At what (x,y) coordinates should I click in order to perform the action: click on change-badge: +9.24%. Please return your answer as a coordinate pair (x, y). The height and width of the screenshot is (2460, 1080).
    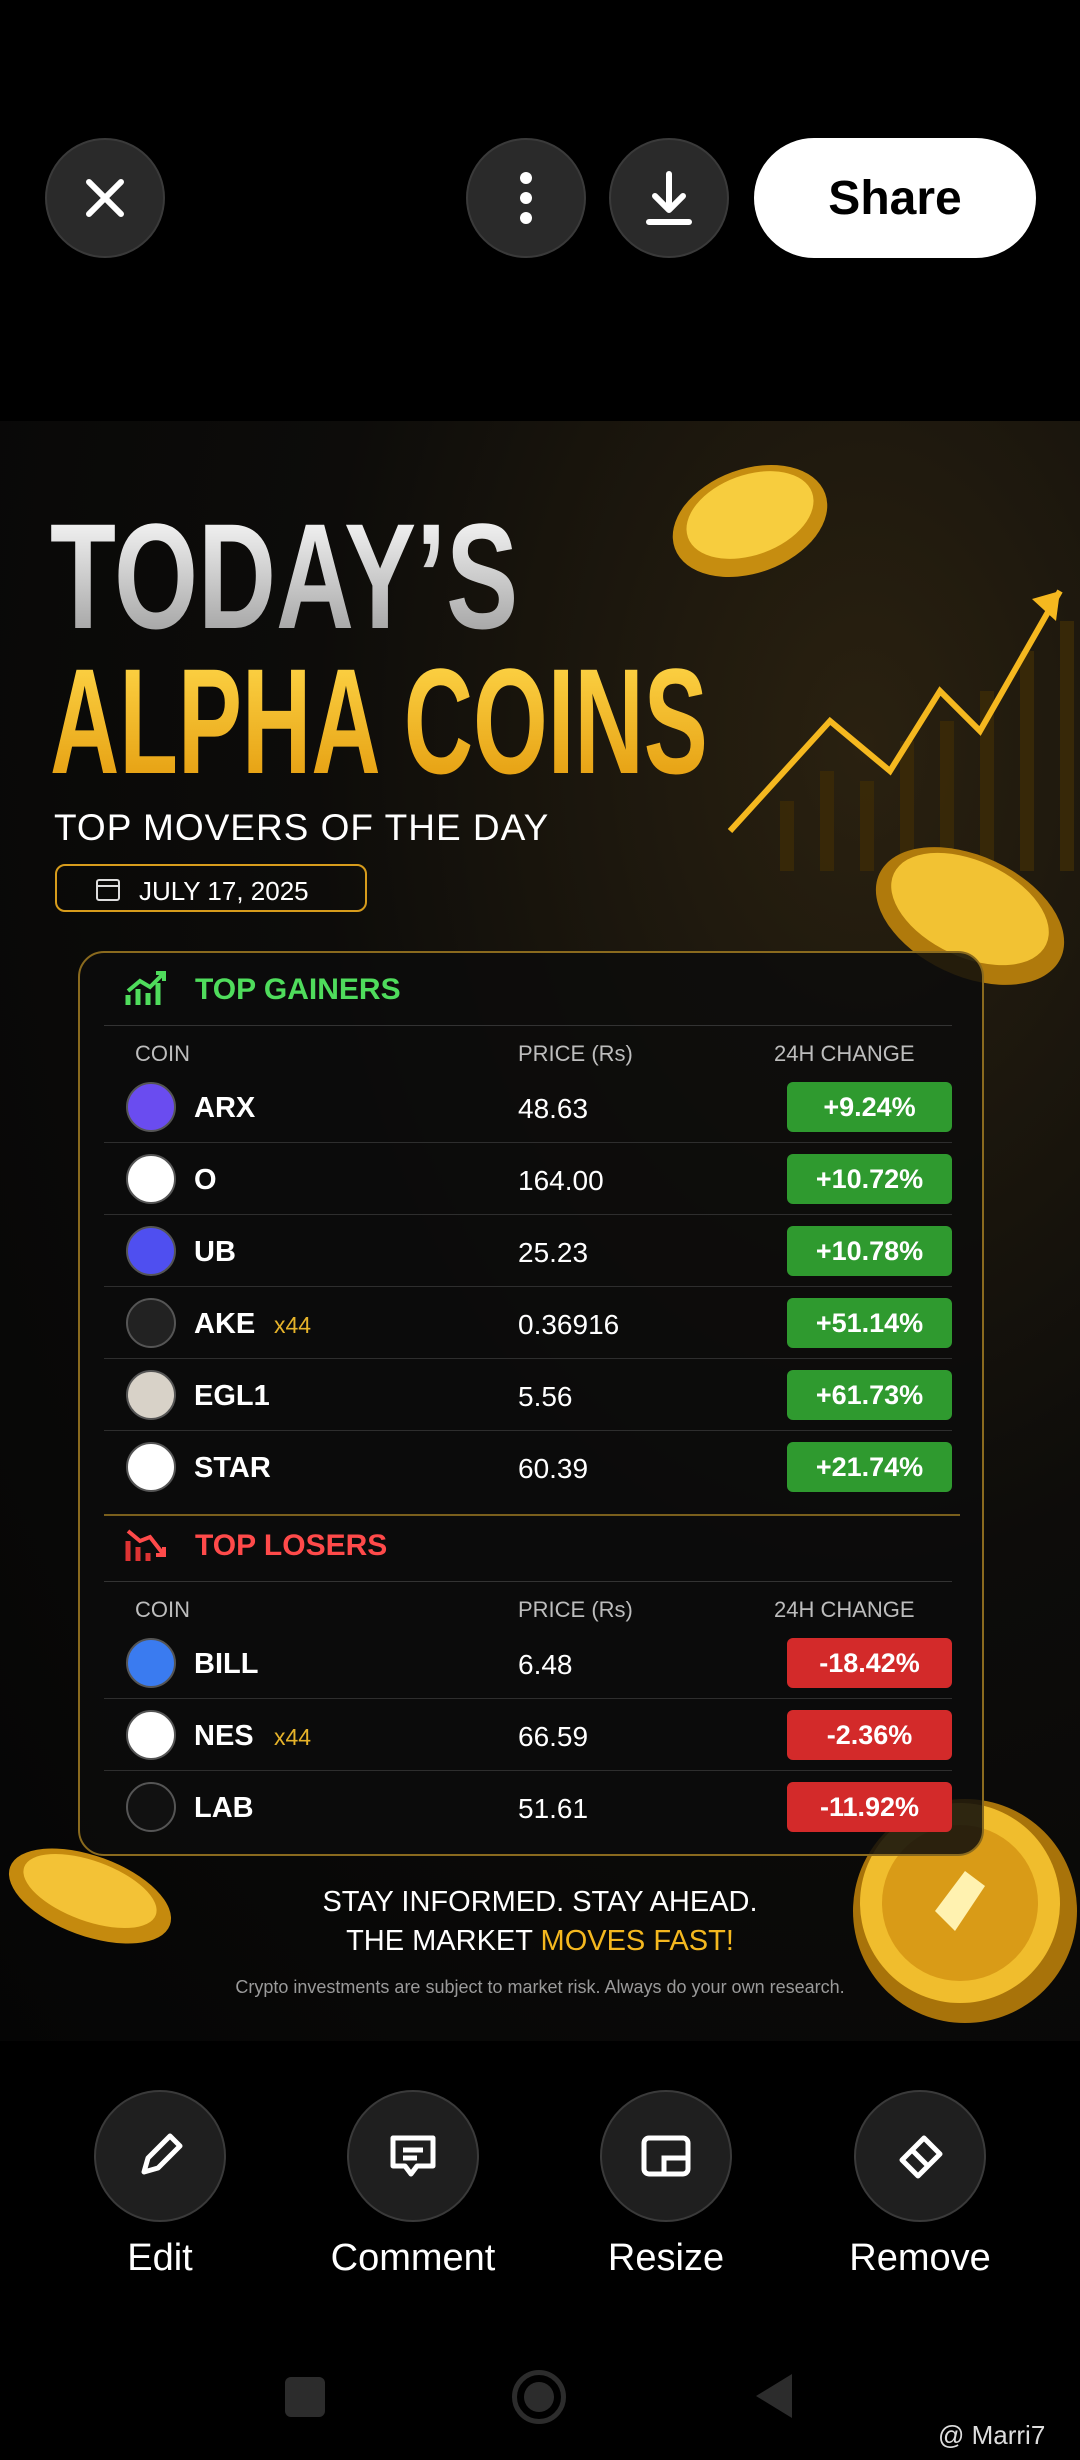
    Looking at the image, I should click on (869, 1107).